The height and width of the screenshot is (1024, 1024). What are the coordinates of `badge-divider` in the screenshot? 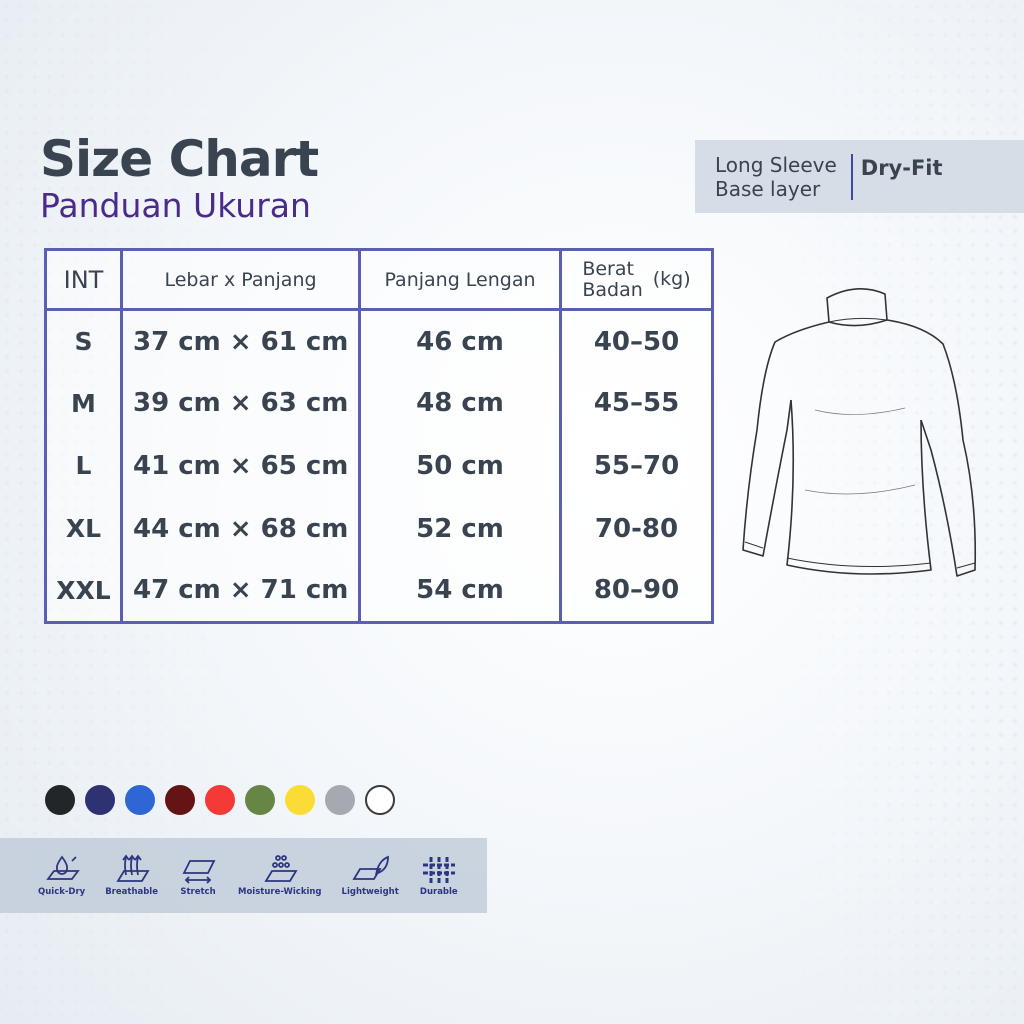 It's located at (851, 176).